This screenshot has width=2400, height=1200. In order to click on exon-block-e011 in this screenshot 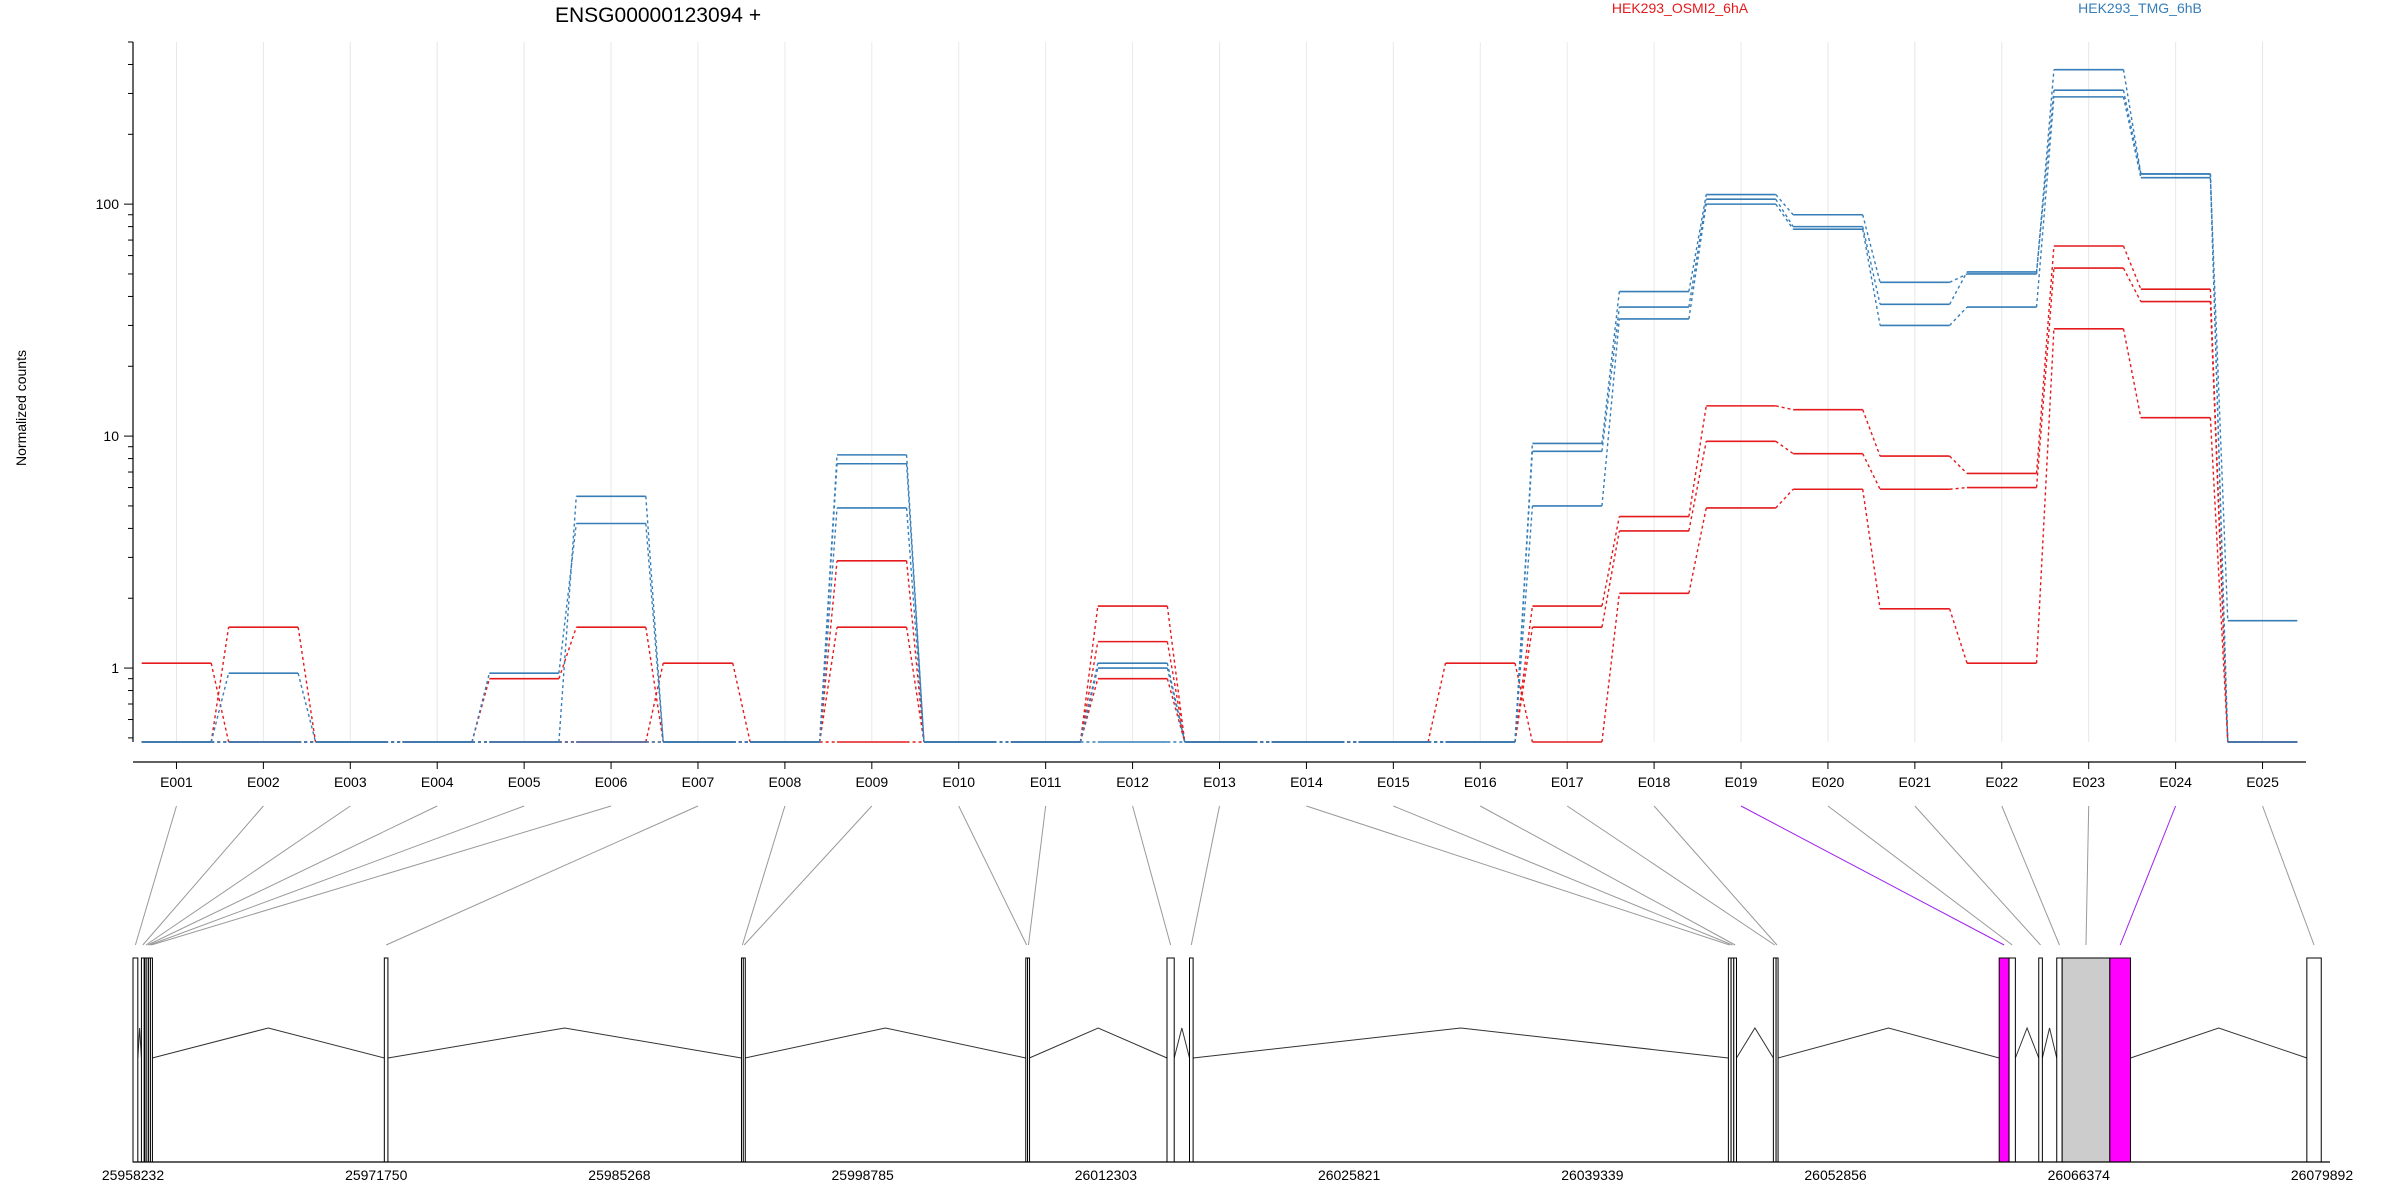, I will do `click(1029, 1060)`.